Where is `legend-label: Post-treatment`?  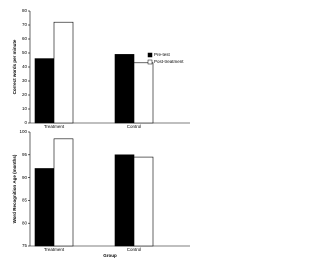 legend-label: Post-treatment is located at coordinates (169, 61).